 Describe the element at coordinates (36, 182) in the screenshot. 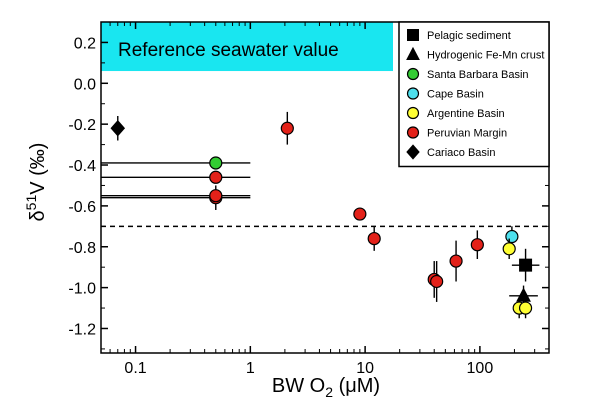

I see `y-axis-title: δ51V (‰)` at that location.